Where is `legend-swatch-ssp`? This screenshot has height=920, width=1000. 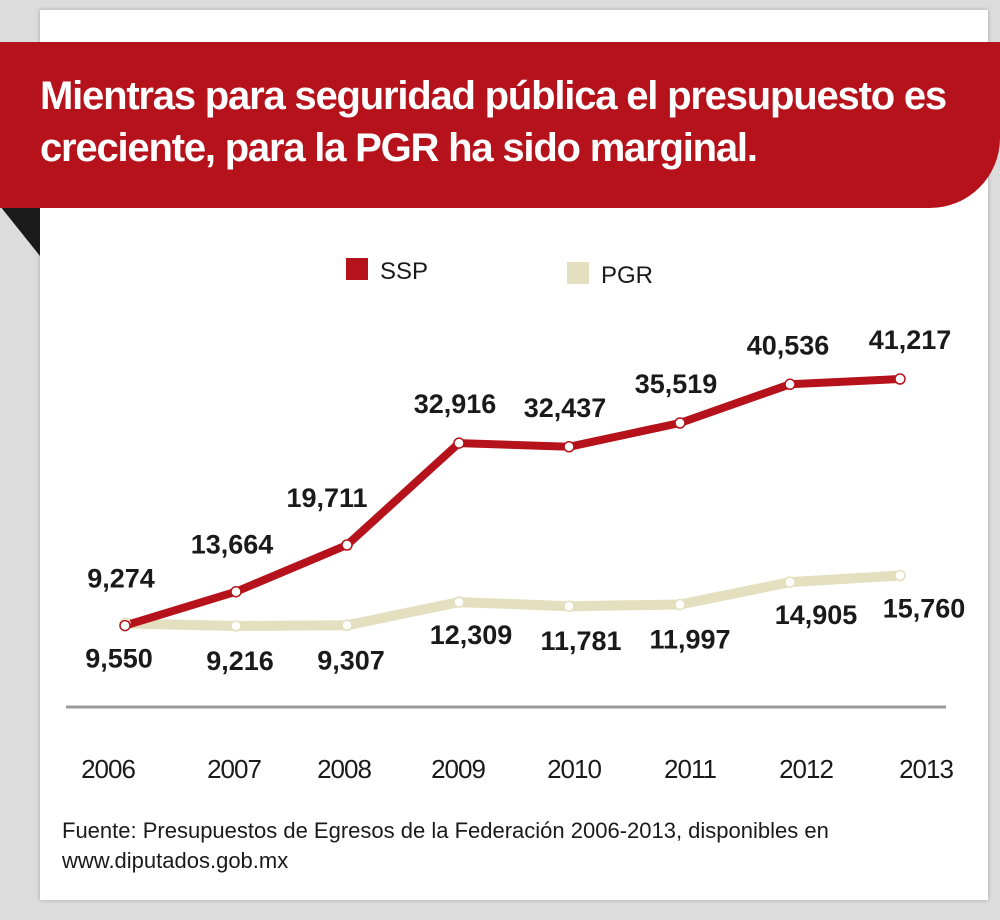 legend-swatch-ssp is located at coordinates (357, 269).